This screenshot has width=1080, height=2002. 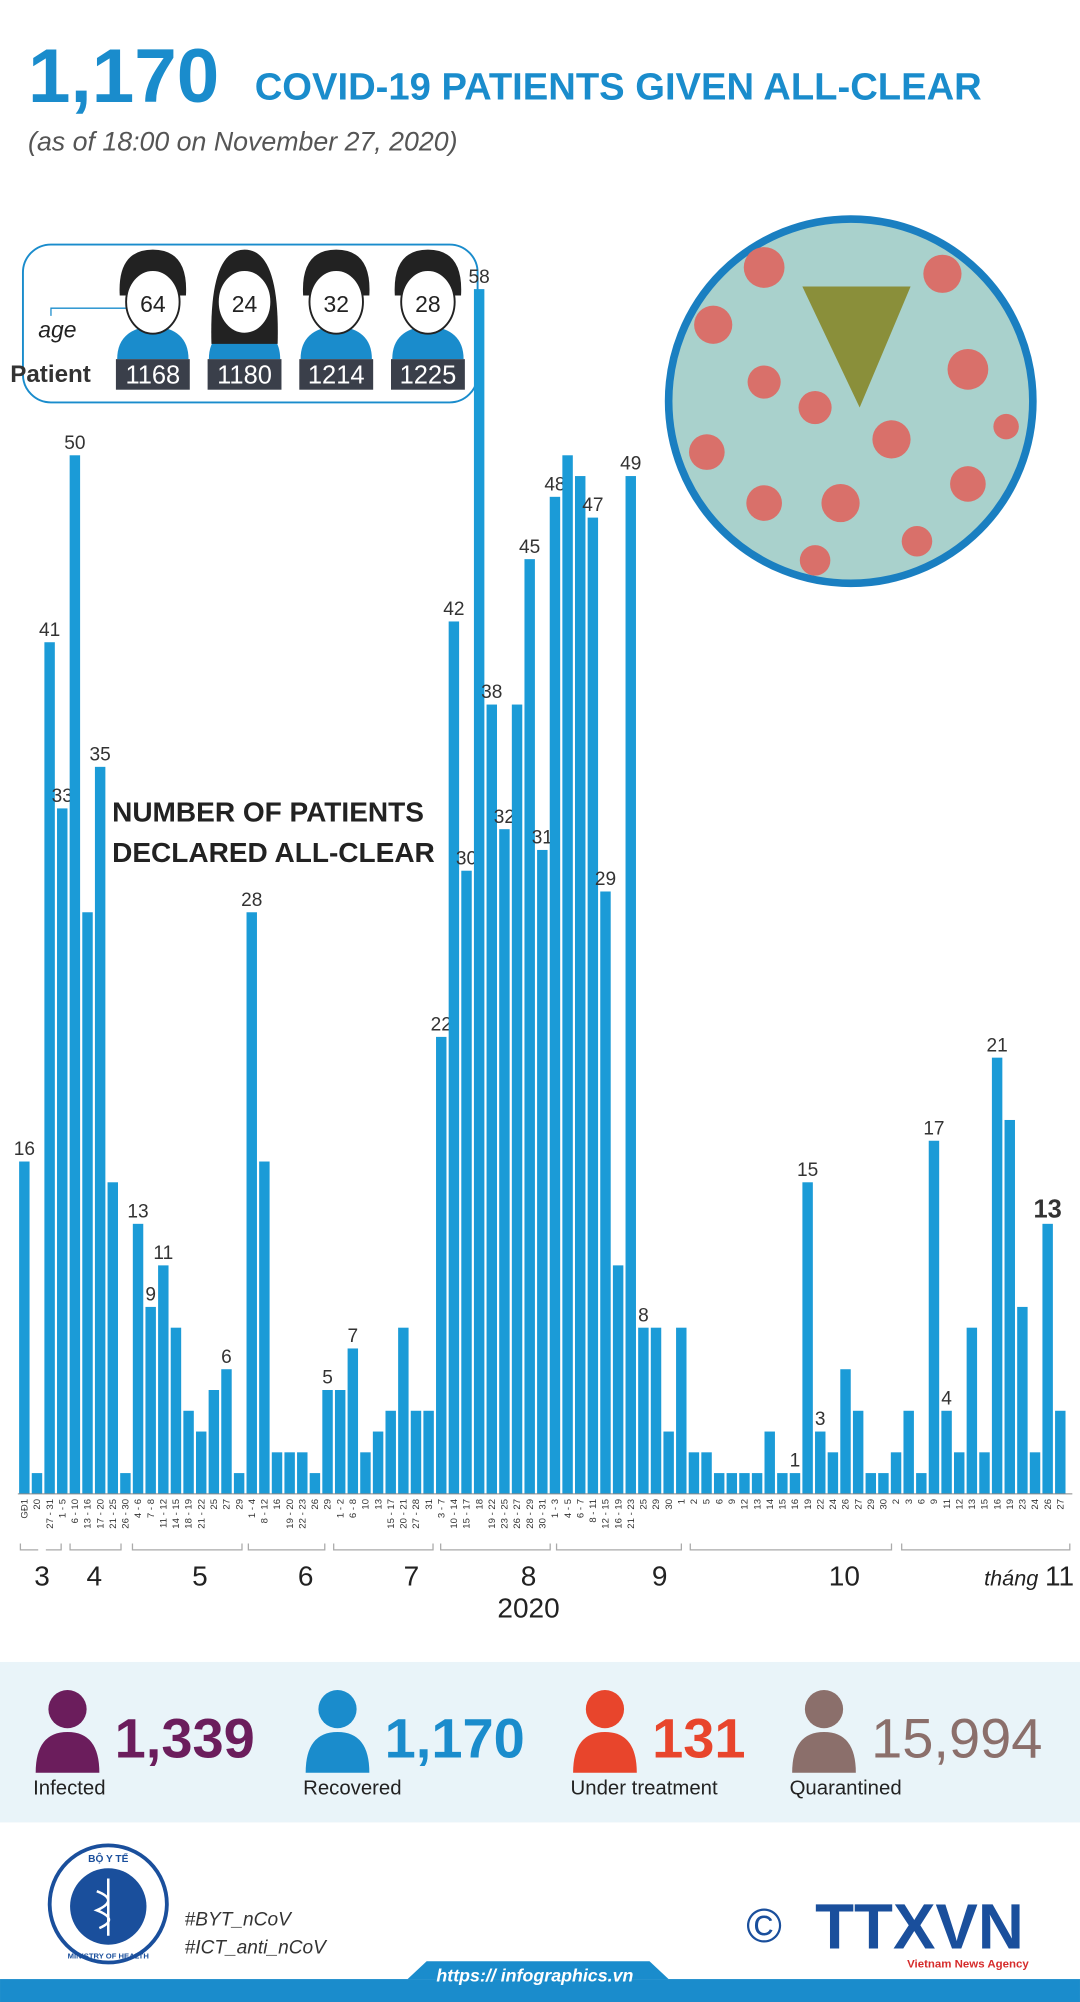 I want to click on value-label: 30, so click(x=466, y=858).